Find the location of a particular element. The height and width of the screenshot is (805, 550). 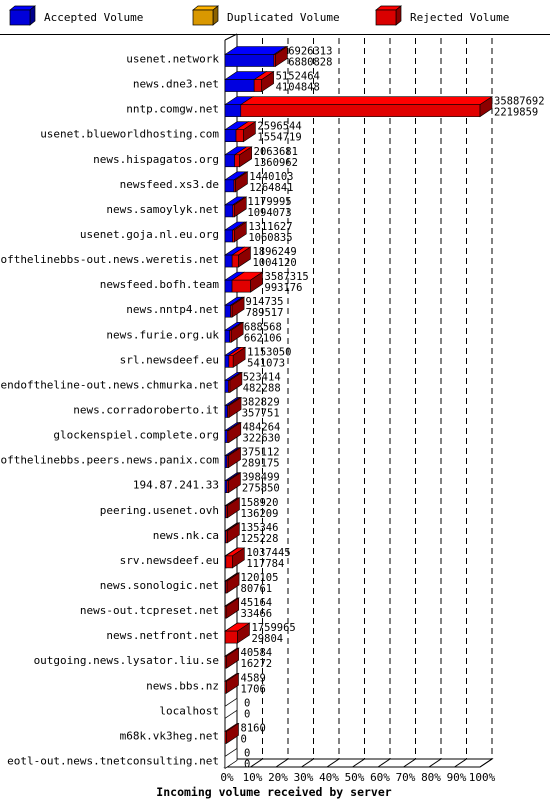

total-volume-label: 0 is located at coordinates (247, 703).